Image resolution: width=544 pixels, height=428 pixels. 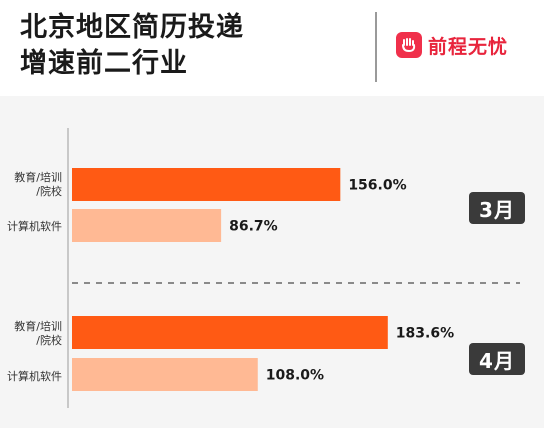 What do you see at coordinates (377, 186) in the screenshot?
I see `value-label-3月-edu: 156.0%` at bounding box center [377, 186].